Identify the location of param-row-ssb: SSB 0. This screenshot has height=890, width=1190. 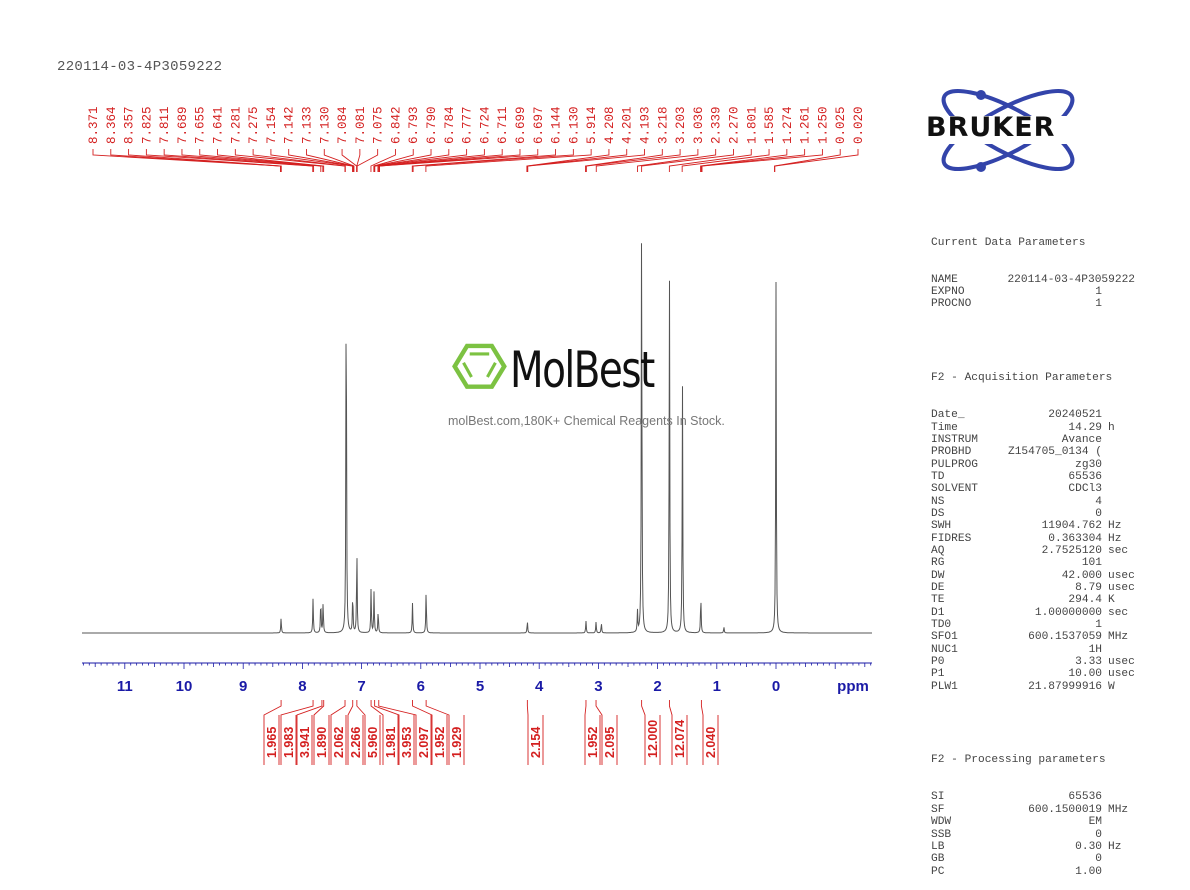
(1036, 835).